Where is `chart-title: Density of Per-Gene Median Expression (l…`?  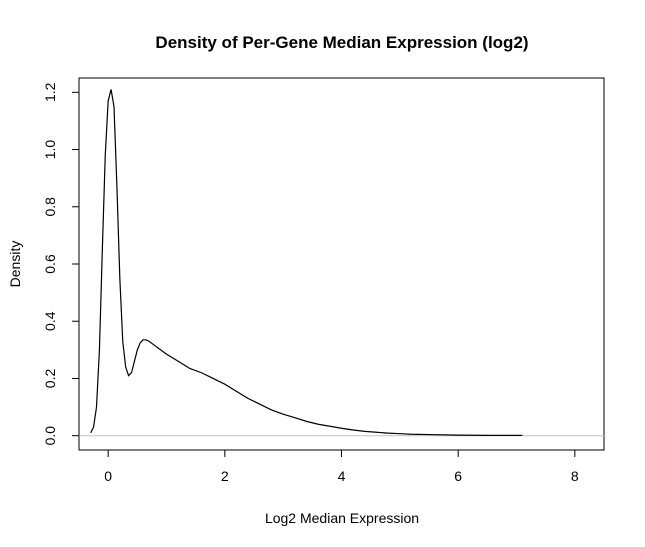
chart-title: Density of Per-Gene Median Expression (l… is located at coordinates (341, 42).